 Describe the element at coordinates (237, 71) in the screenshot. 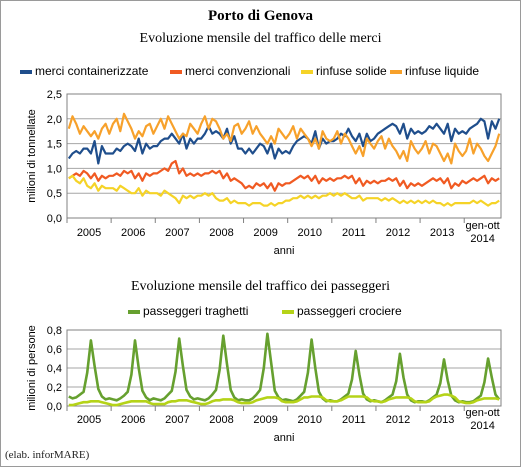

I see `legend-label: merci convenzionali` at that location.